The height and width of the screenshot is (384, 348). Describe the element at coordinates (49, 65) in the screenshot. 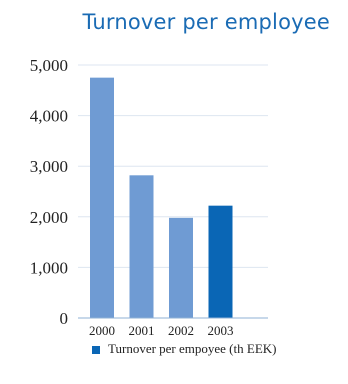

I see `y-tick-label: 5,000` at that location.